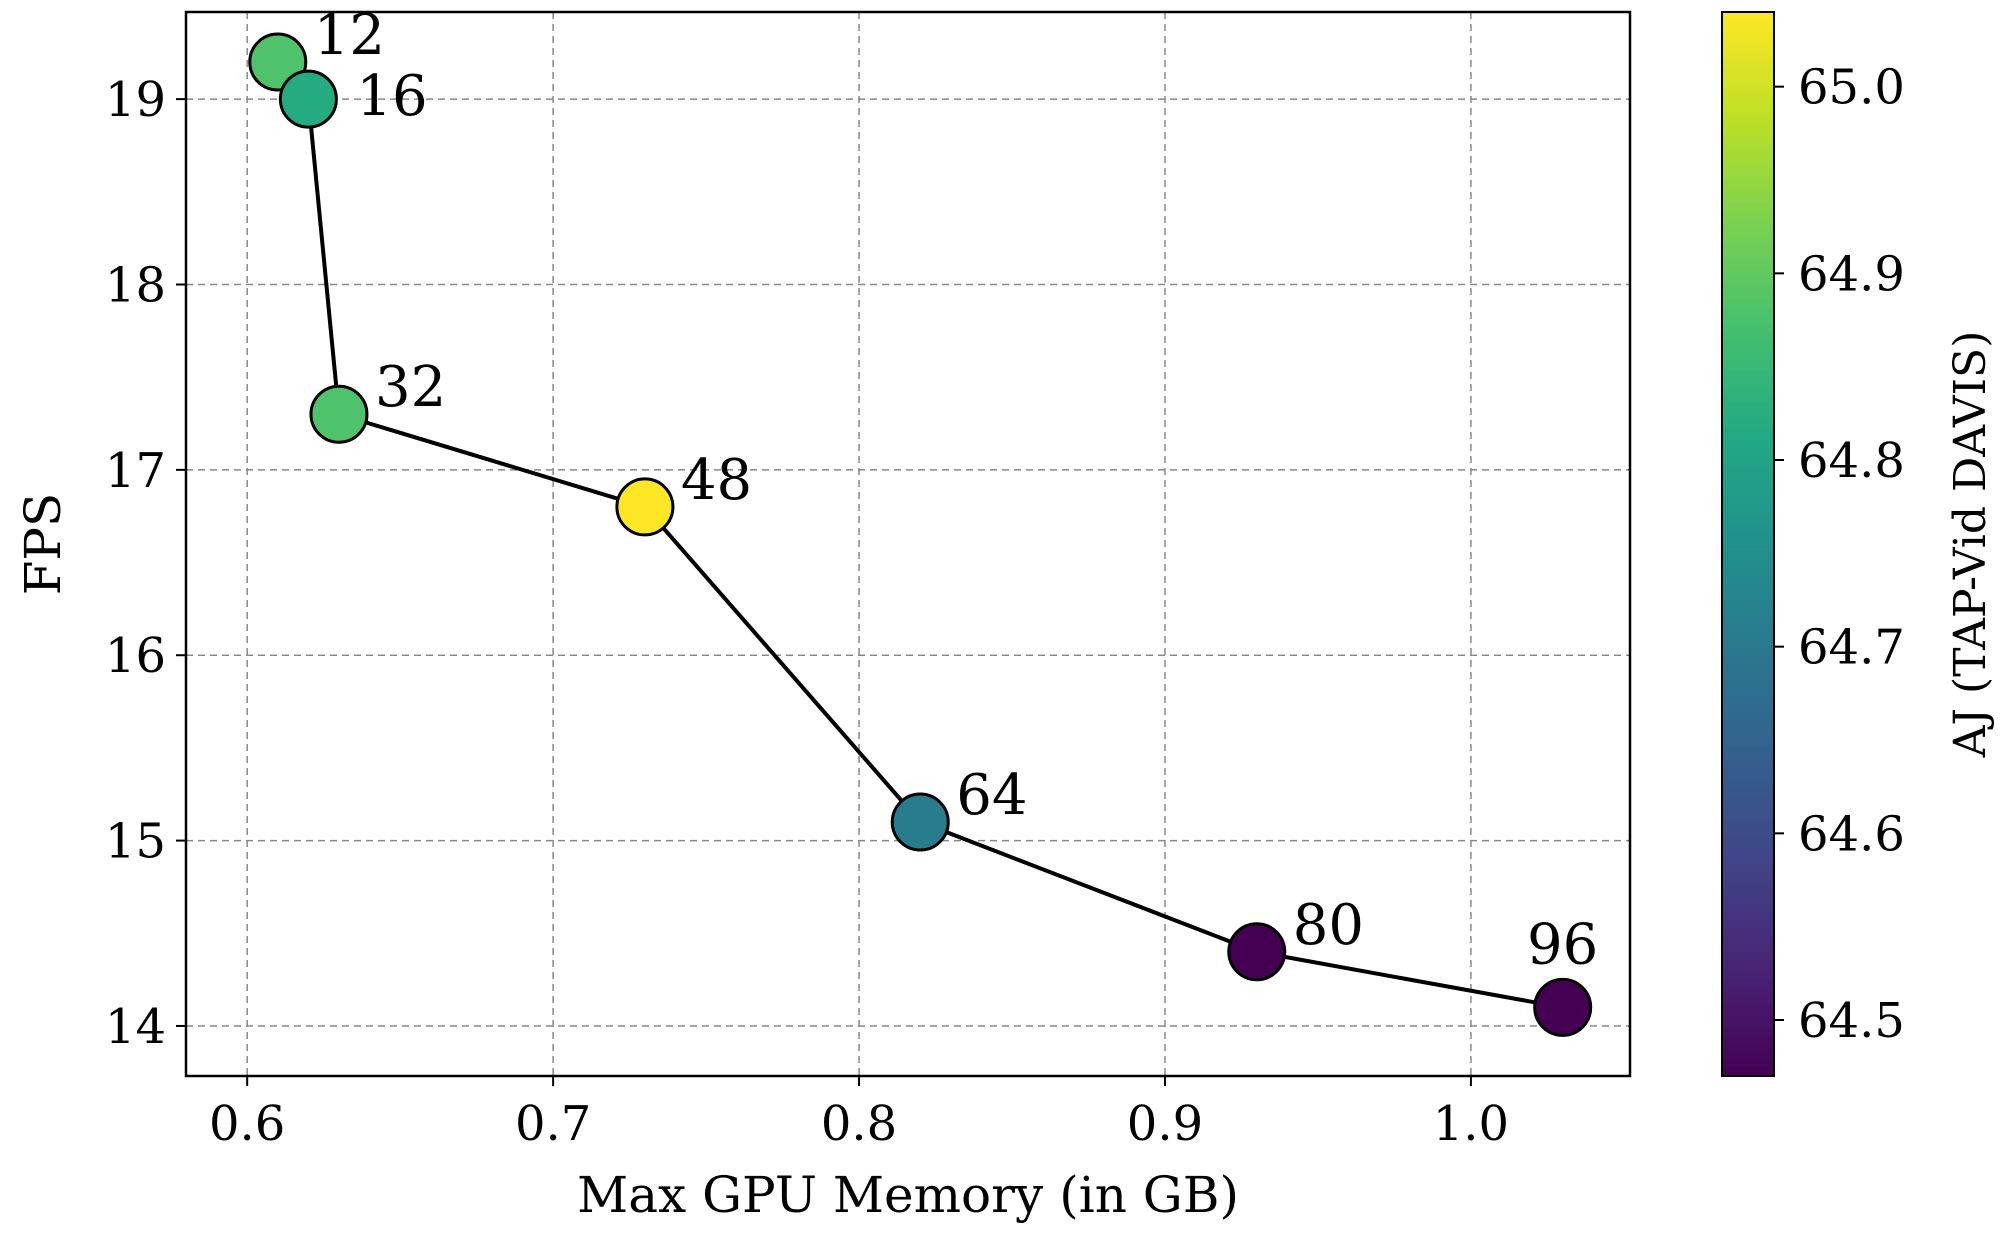 Image resolution: width=2000 pixels, height=1242 pixels. I want to click on x-tick-label: 0.9, so click(1165, 1124).